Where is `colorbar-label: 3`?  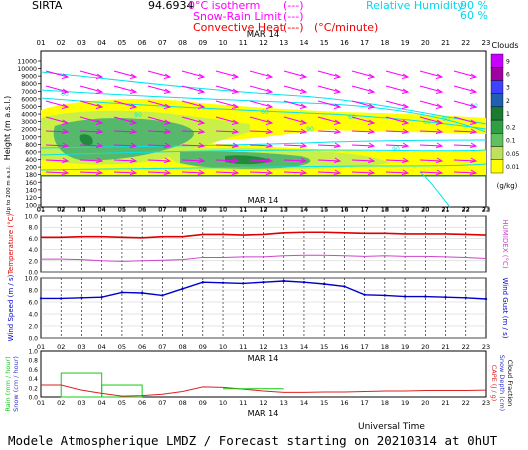
colorbar-label: 3 is located at coordinates (508, 88).